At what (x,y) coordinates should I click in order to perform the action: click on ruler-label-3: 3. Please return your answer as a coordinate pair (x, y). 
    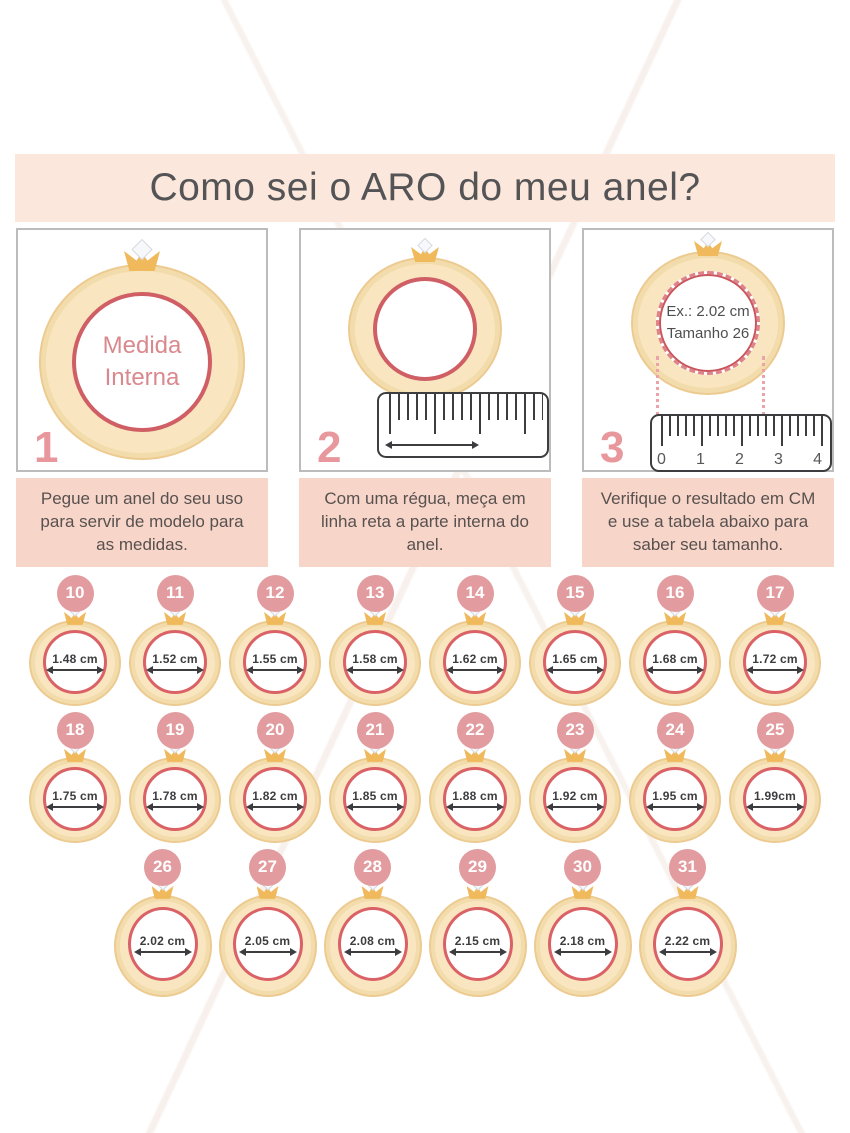
    Looking at the image, I should click on (778, 459).